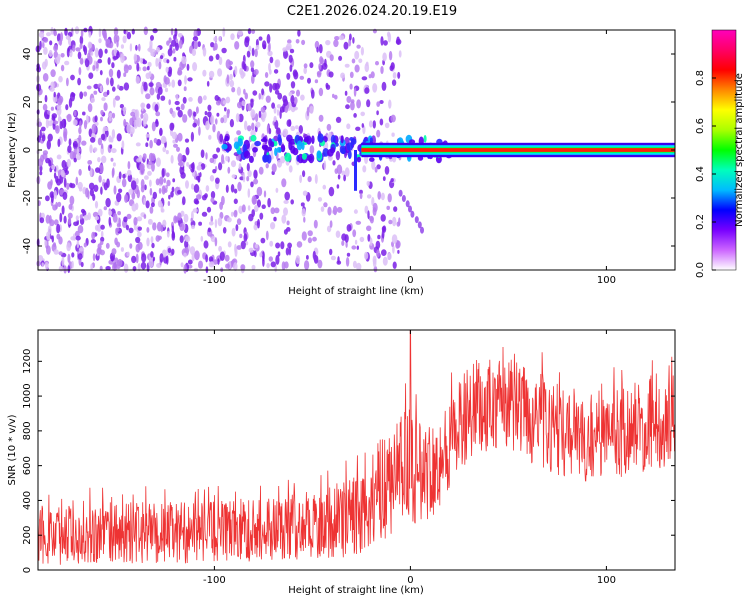 The image size is (750, 600). What do you see at coordinates (12, 150) in the screenshot?
I see `spectrogram-y-label: Frequency (Hz)` at bounding box center [12, 150].